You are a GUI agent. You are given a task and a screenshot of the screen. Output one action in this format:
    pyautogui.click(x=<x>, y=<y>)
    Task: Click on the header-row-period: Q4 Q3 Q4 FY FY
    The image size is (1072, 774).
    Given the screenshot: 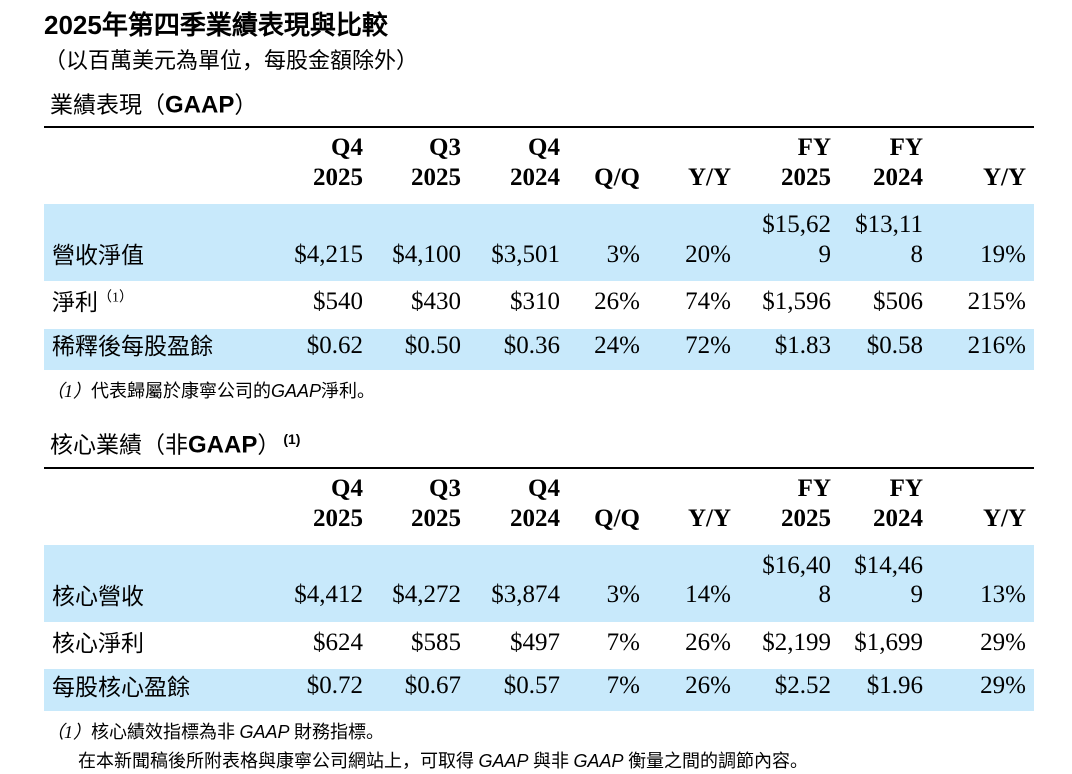 What is the action you would take?
    pyautogui.click(x=539, y=145)
    